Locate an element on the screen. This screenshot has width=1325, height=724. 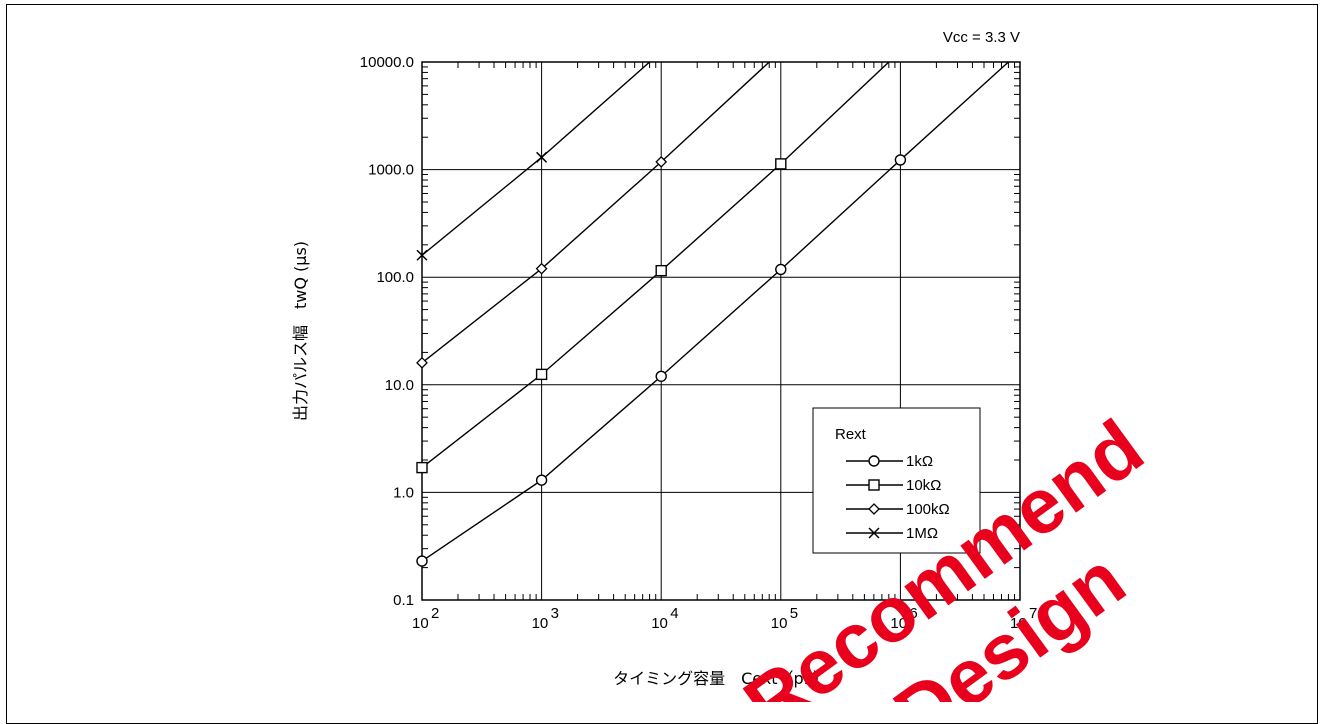
x-tick-label: 10⁴ is located at coordinates (664, 618).